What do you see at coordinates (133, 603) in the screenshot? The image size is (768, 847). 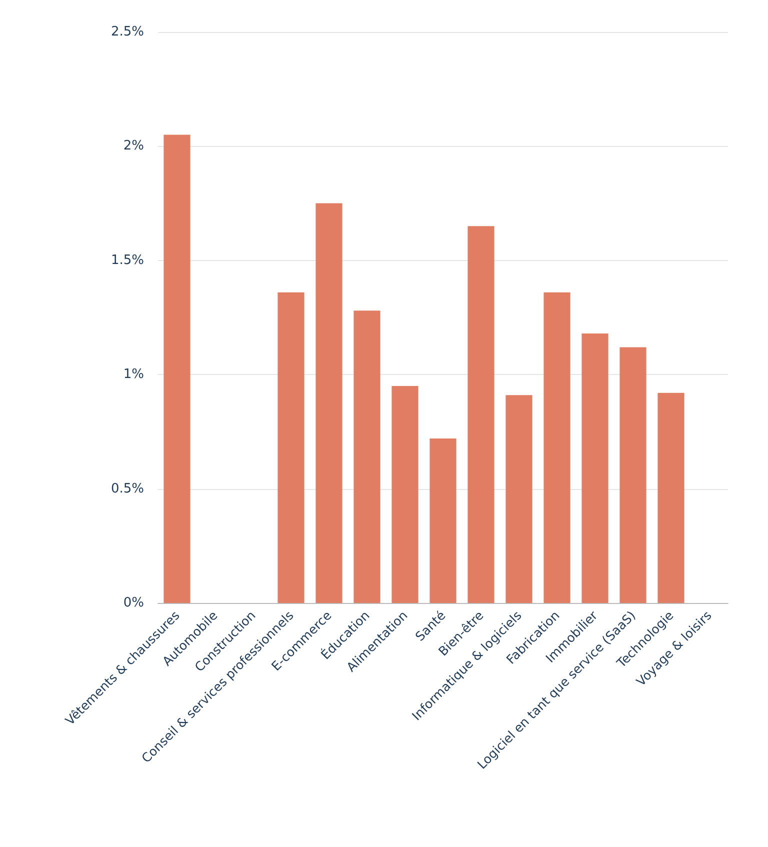 I see `y-tick-label: 0%` at bounding box center [133, 603].